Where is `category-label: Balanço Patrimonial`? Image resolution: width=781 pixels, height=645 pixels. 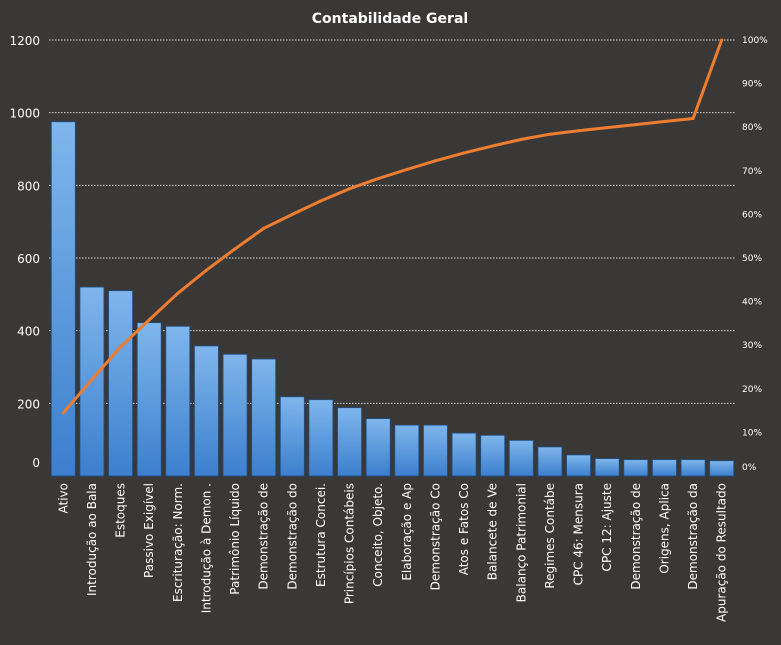 category-label: Balanço Patrimonial is located at coordinates (521, 542).